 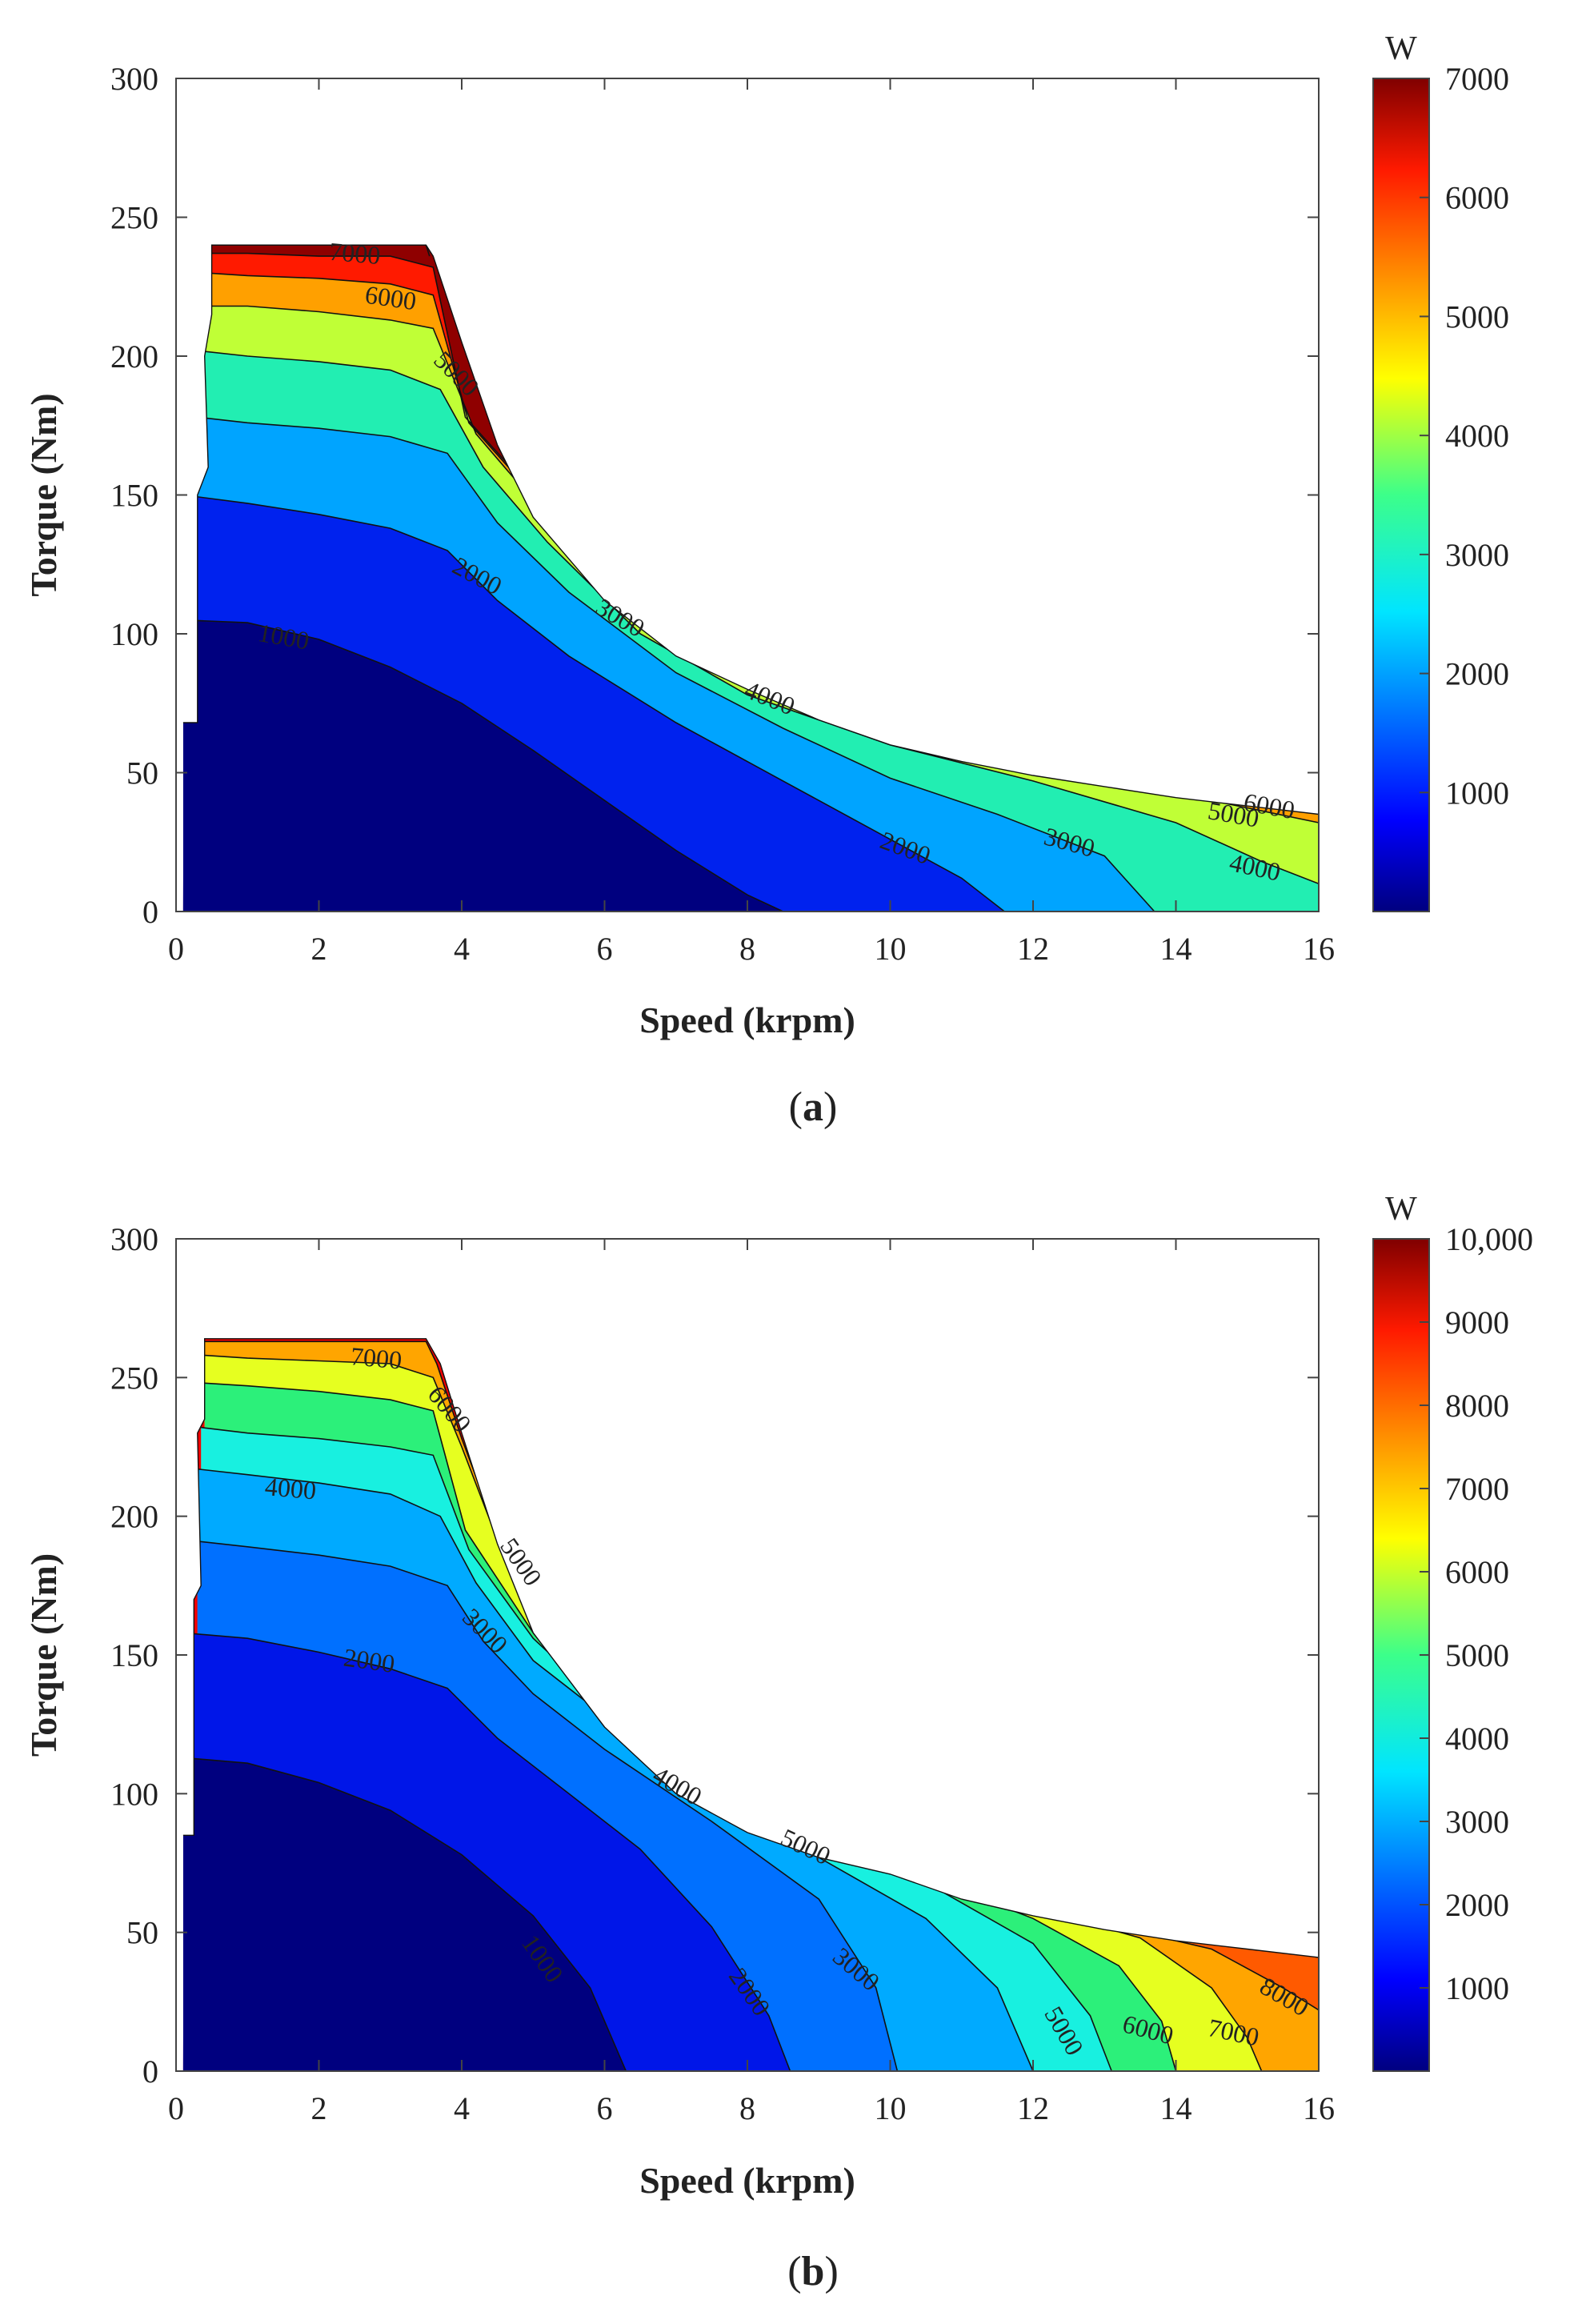 I want to click on colorbar-tick-label: 10,000, so click(x=1489, y=1239).